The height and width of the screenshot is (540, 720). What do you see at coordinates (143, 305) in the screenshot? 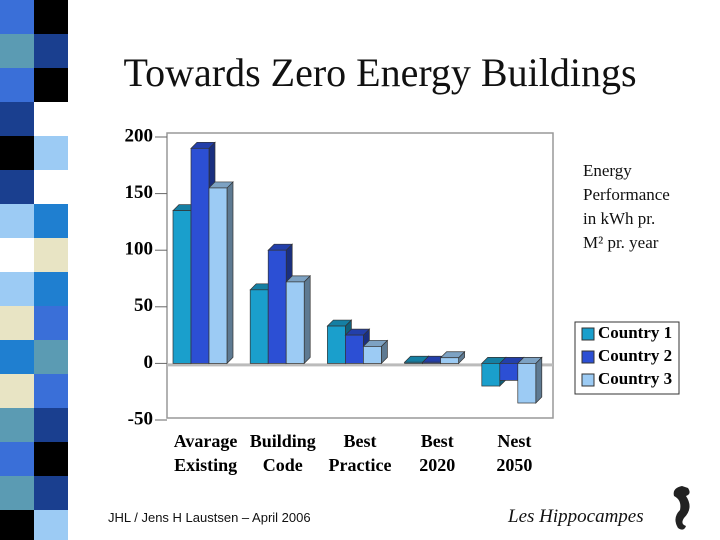
I see `y-tick-label: 50` at bounding box center [143, 305].